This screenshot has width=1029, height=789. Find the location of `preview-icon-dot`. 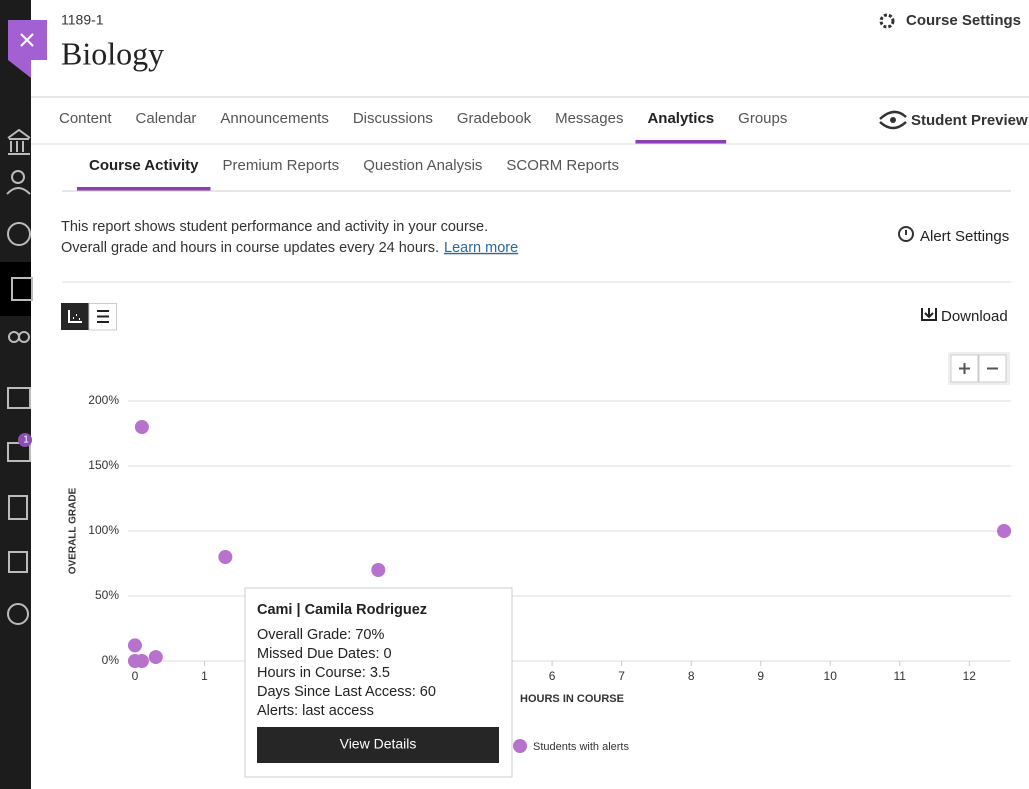

preview-icon-dot is located at coordinates (893, 120).